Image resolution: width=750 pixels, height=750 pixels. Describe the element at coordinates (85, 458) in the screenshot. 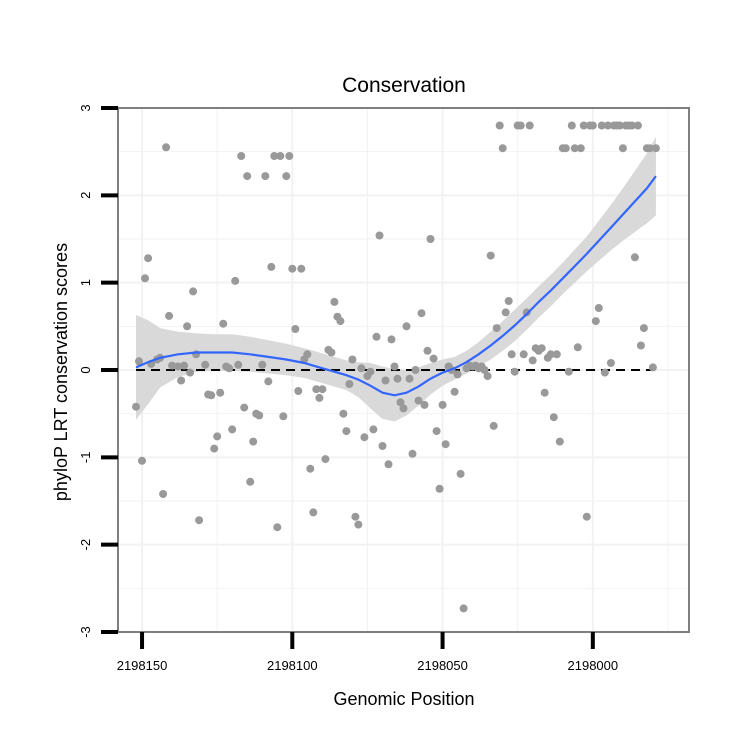

I see `y-tick-label: -1` at that location.